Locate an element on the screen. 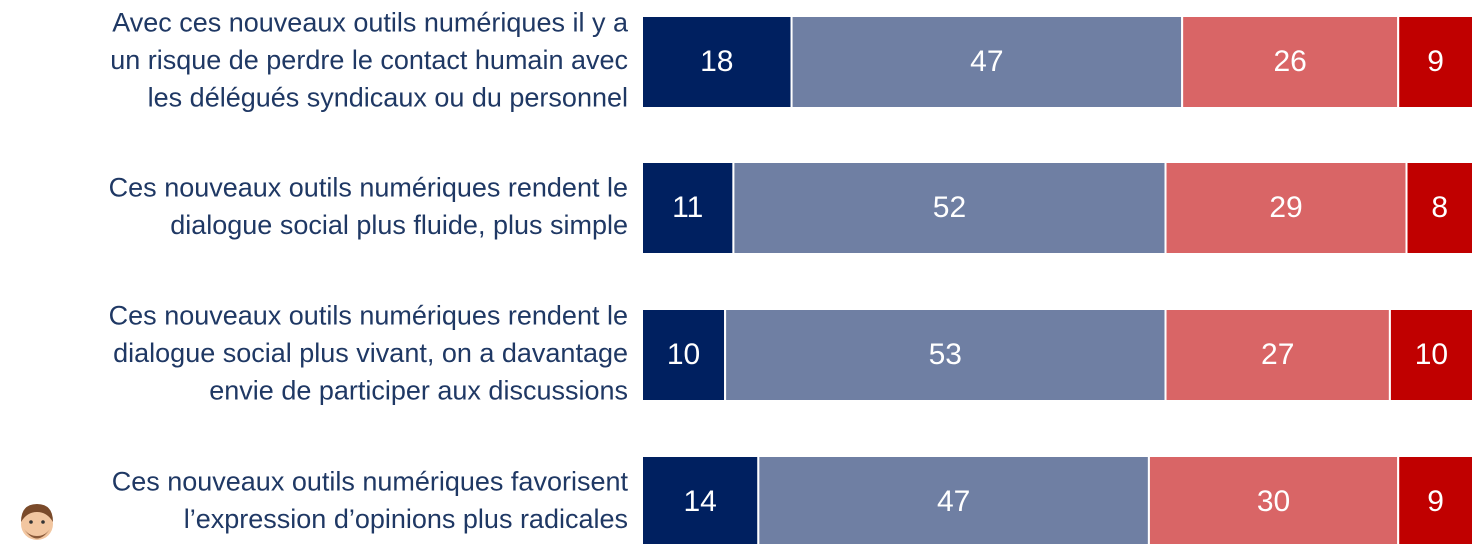  category-label: envie de participer aux discussions is located at coordinates (418, 391).